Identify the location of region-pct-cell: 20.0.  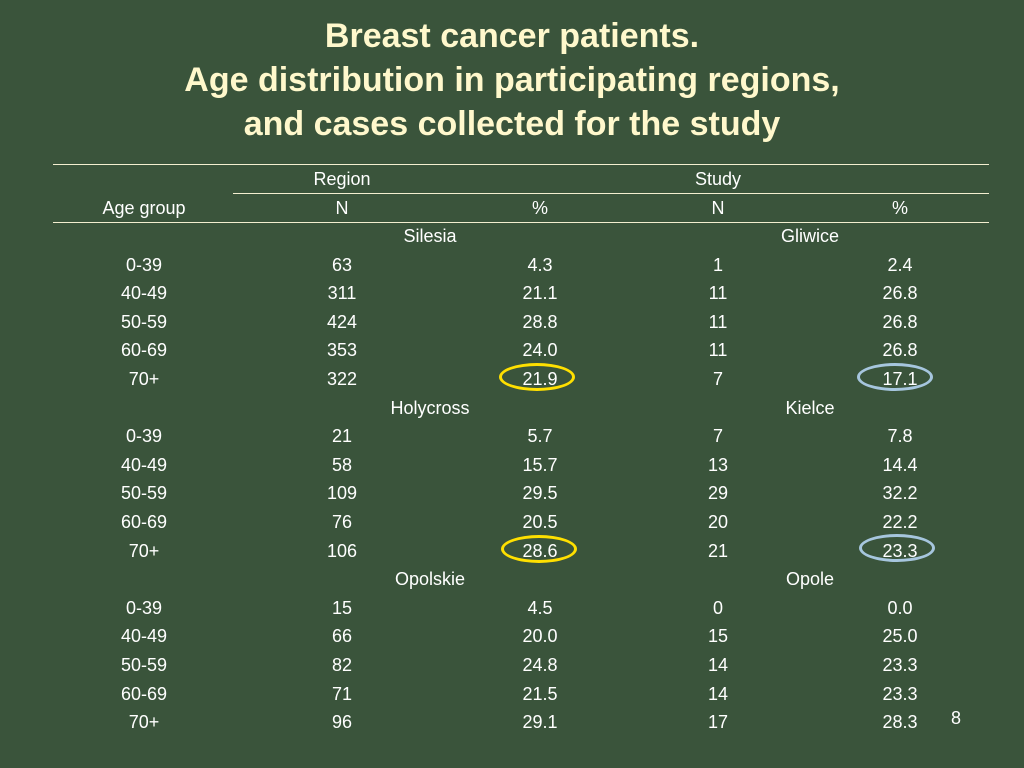
(540, 636).